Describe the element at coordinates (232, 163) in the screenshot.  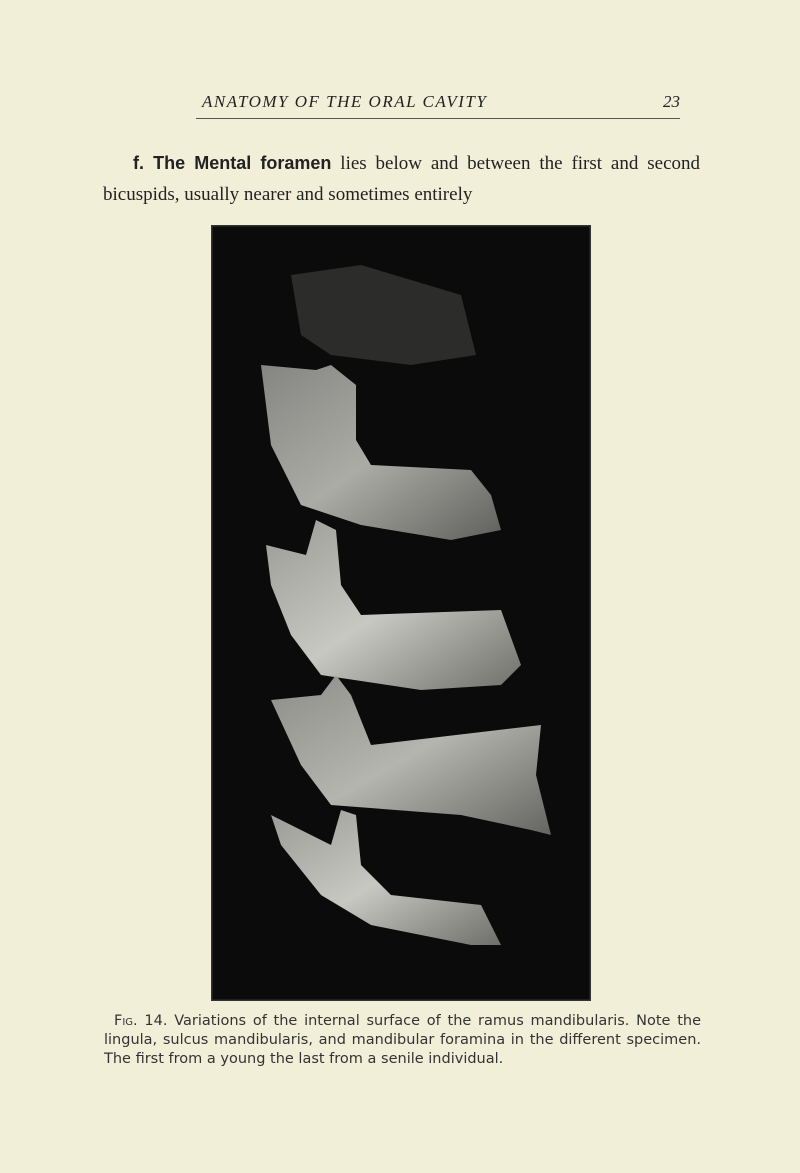
I see `paragraph-lead: f. The Mental foramen` at that location.